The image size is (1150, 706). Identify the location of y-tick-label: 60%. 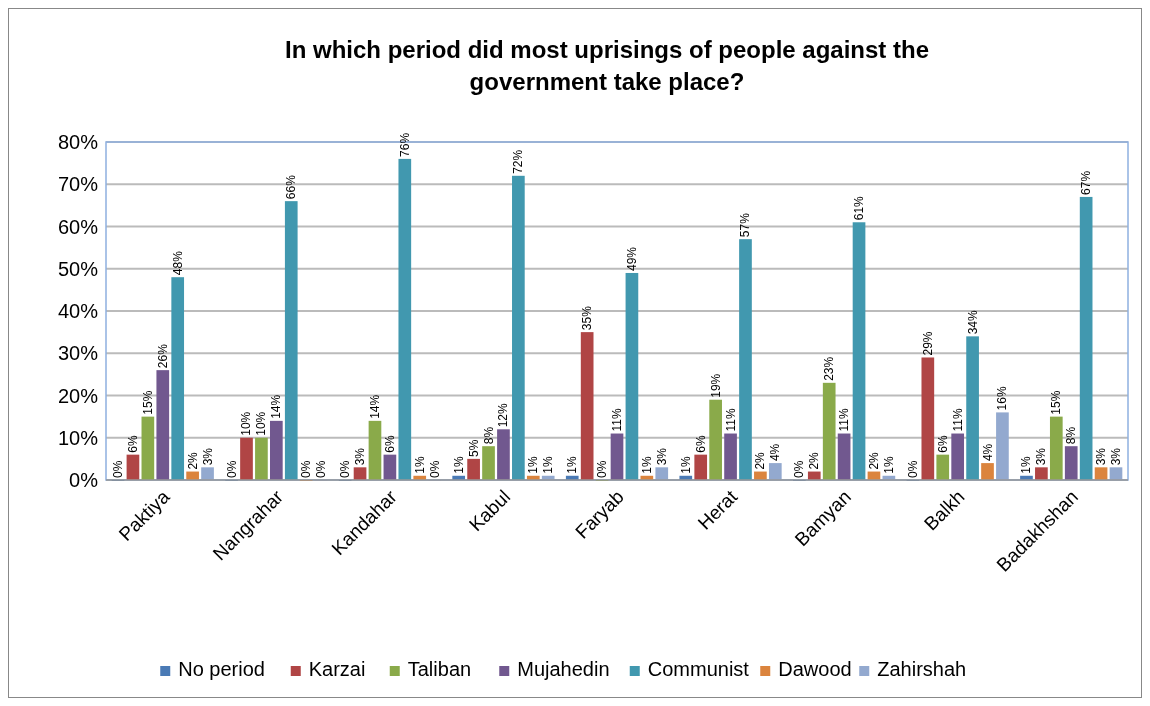
(78, 226).